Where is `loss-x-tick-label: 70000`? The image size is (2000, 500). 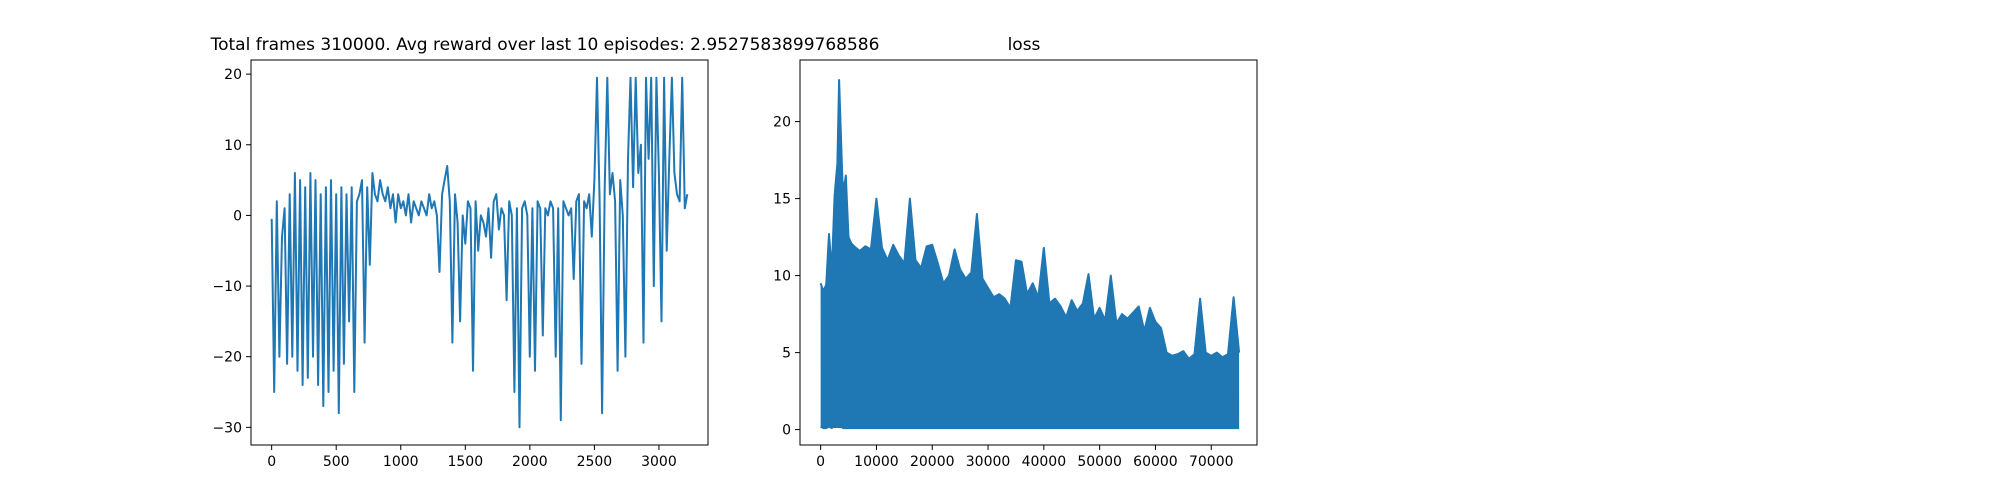 loss-x-tick-label: 70000 is located at coordinates (1211, 462).